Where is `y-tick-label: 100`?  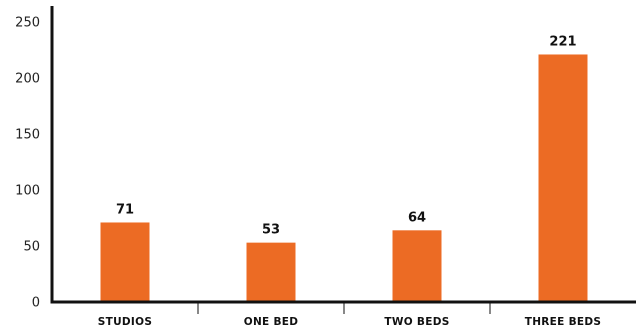
y-tick-label: 100 is located at coordinates (27, 191).